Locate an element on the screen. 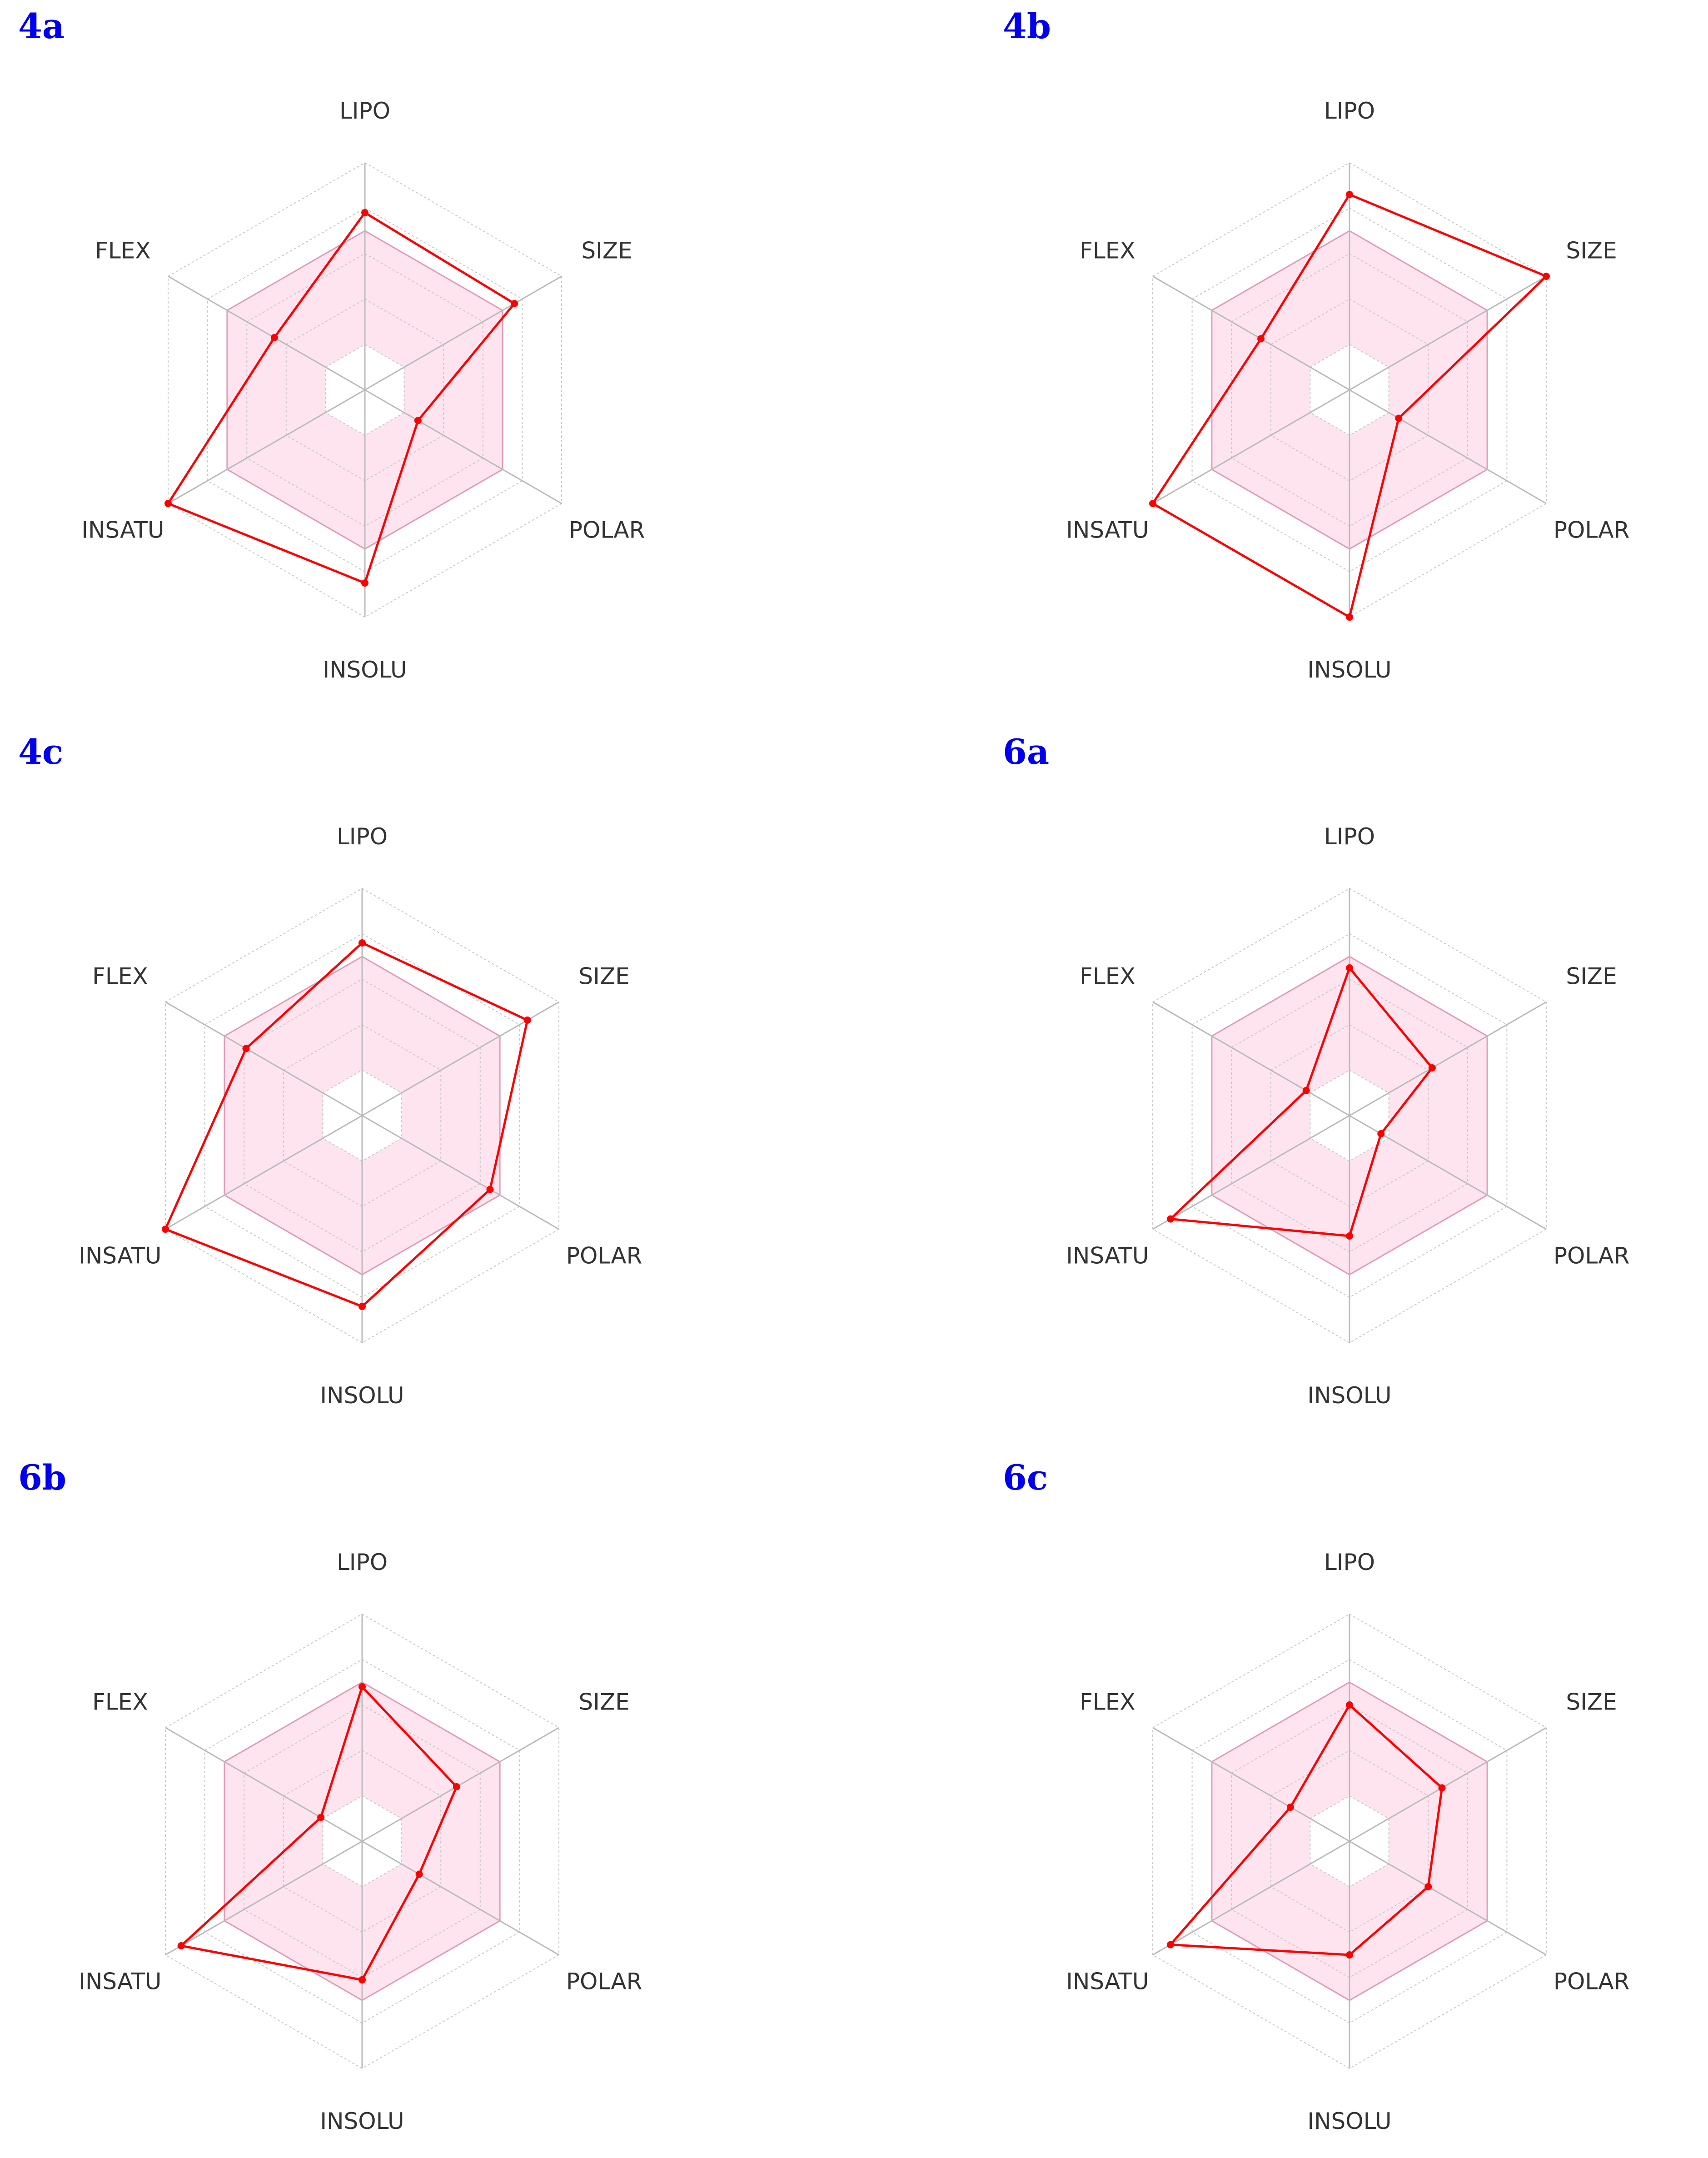 This screenshot has height=2158, width=1708. panel-label: 6b is located at coordinates (42, 1477).